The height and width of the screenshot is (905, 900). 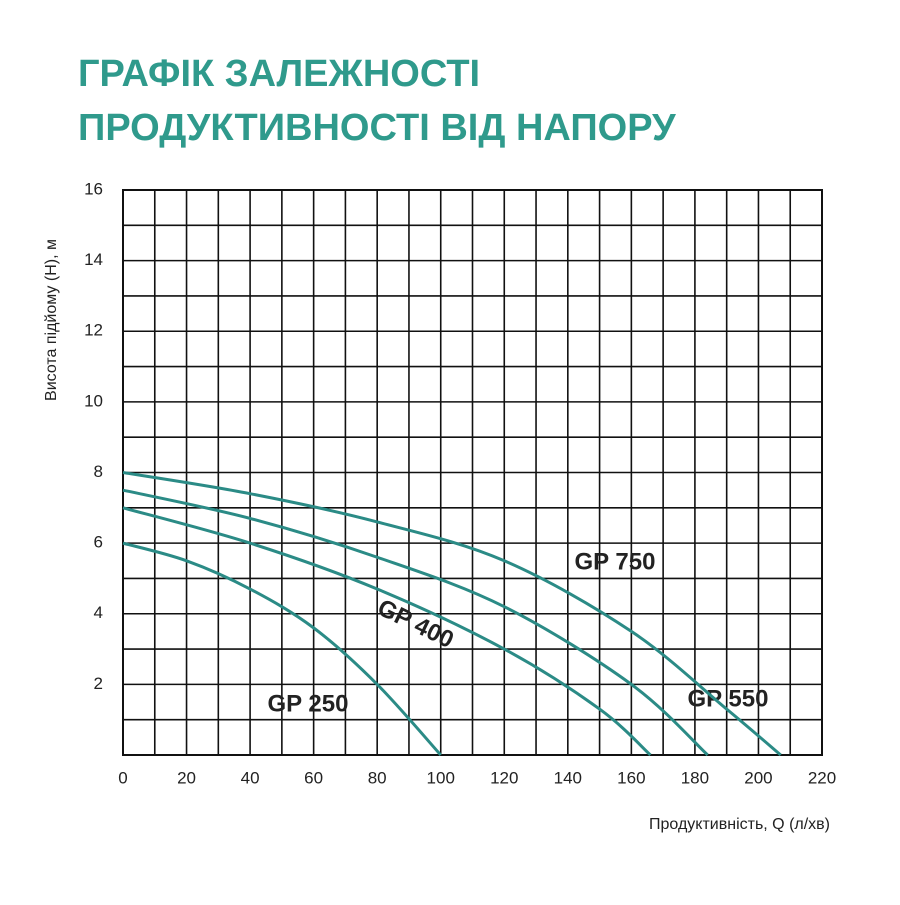 What do you see at coordinates (282, 649) in the screenshot?
I see `series-line` at bounding box center [282, 649].